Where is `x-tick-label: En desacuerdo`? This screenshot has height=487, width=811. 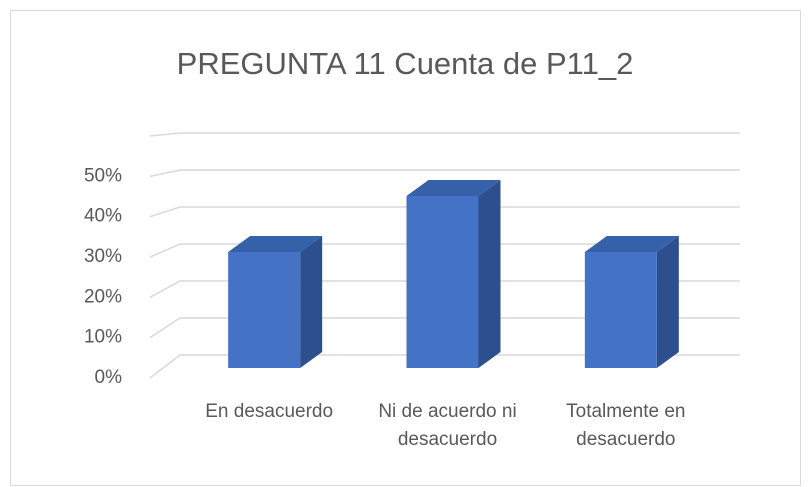
x-tick-label: En desacuerdo is located at coordinates (269, 411).